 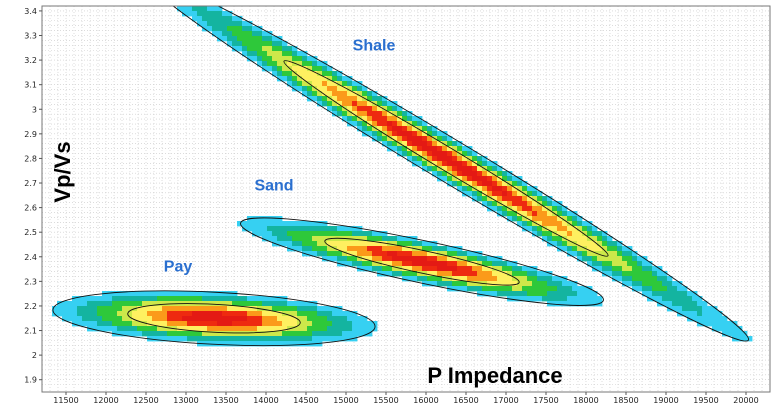 What do you see at coordinates (465, 400) in the screenshot?
I see `x-tick-label: 16500` at bounding box center [465, 400].